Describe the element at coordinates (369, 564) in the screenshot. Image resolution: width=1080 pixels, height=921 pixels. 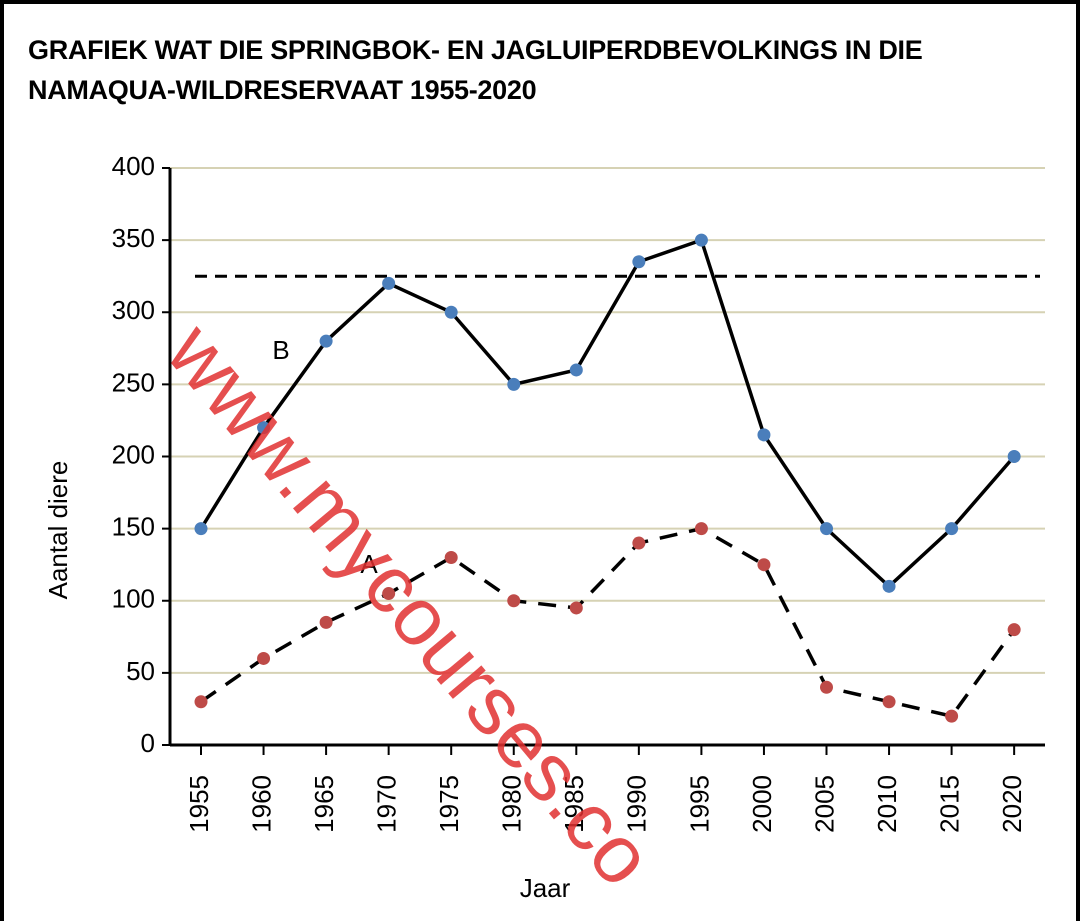
I see `series-label: A` at that location.